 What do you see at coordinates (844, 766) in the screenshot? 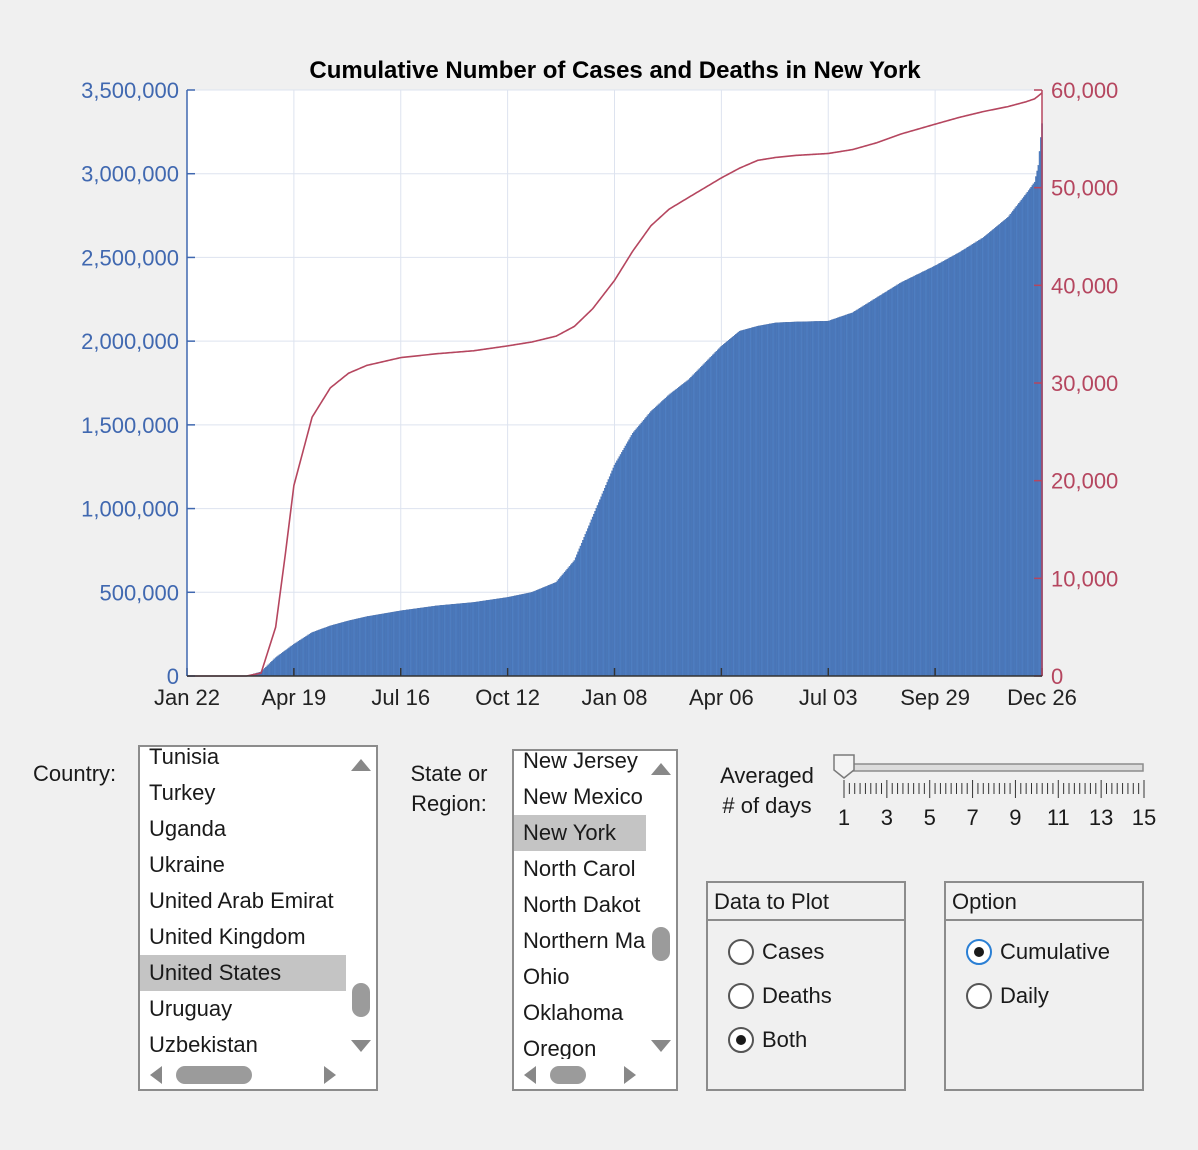
I see `slider-thumb` at bounding box center [844, 766].